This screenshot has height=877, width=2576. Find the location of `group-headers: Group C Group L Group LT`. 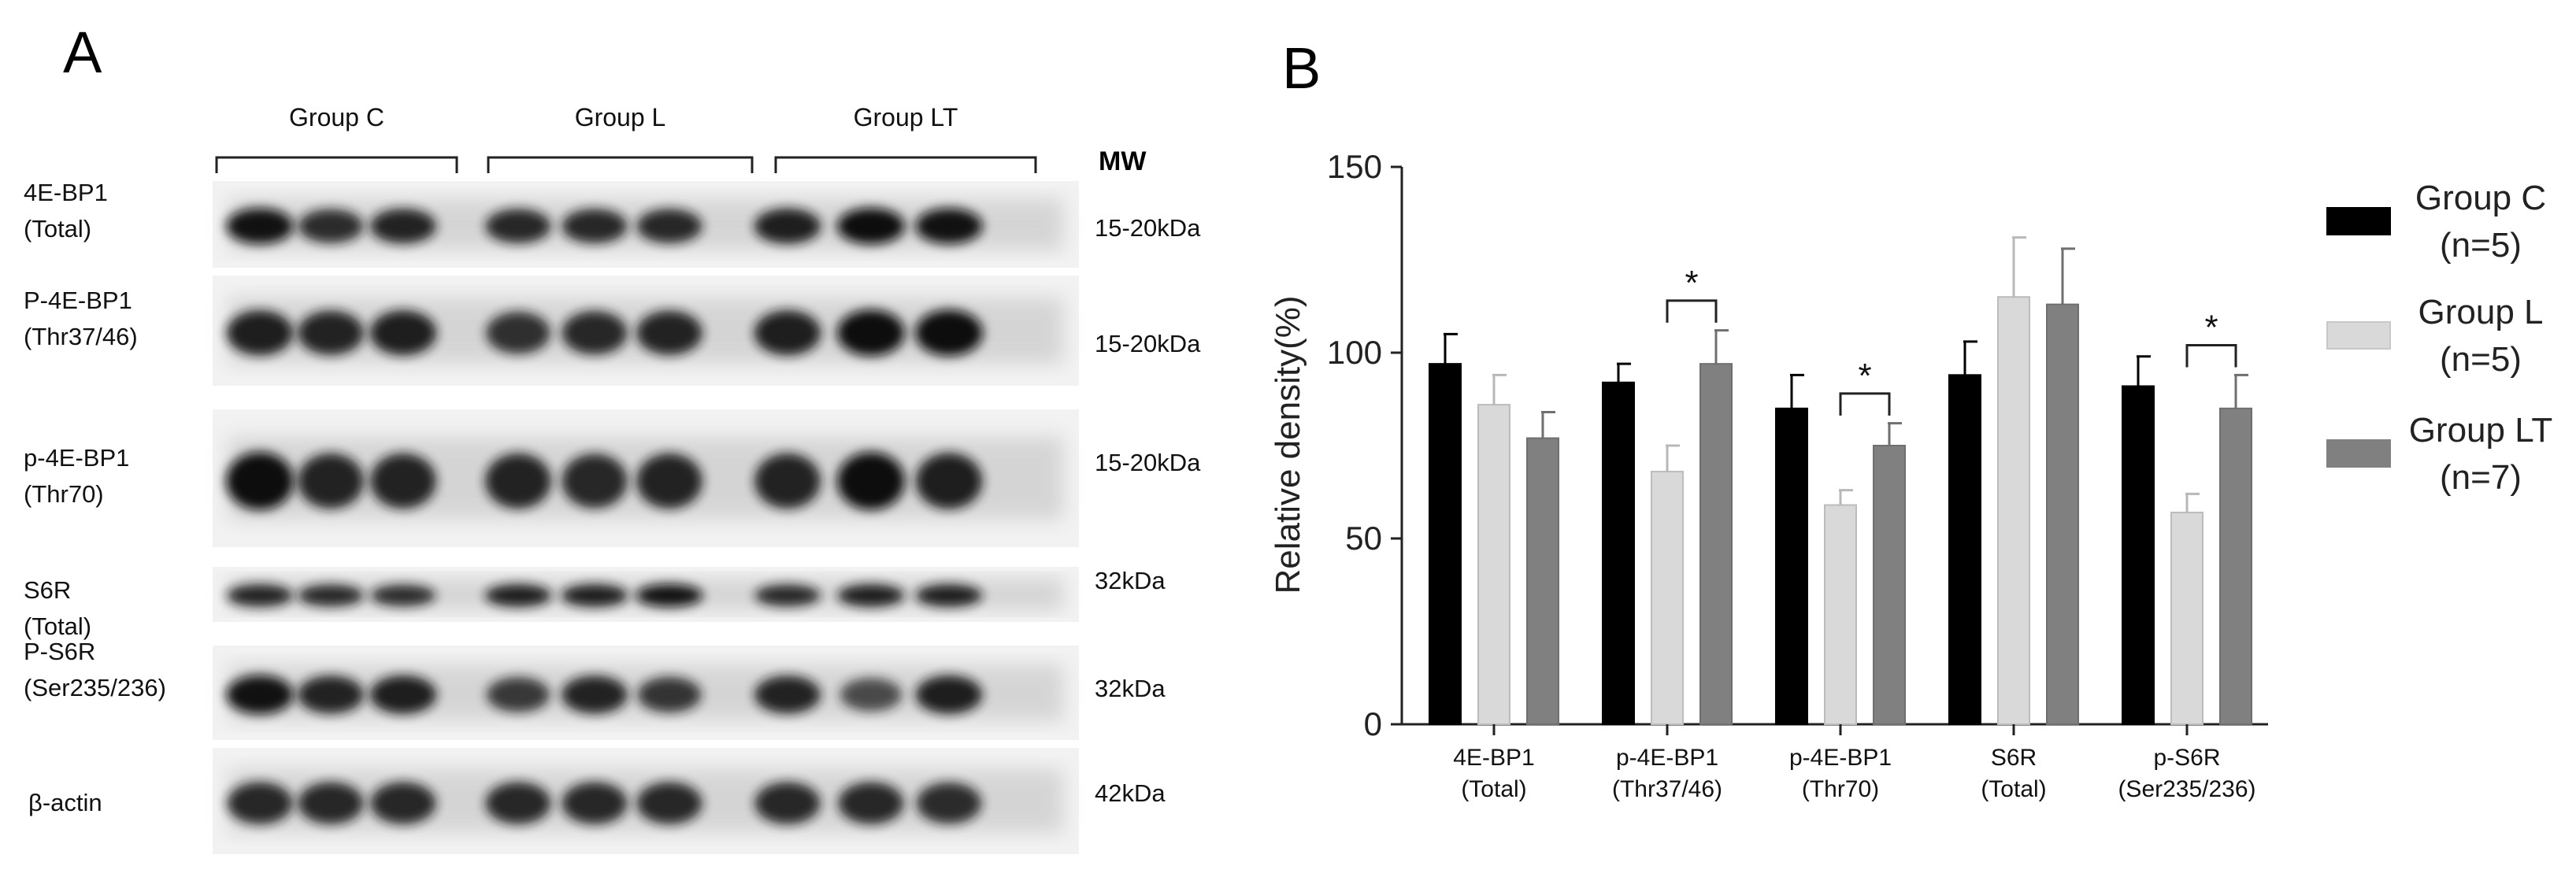

group-headers: Group C Group L Group LT is located at coordinates (626, 138).